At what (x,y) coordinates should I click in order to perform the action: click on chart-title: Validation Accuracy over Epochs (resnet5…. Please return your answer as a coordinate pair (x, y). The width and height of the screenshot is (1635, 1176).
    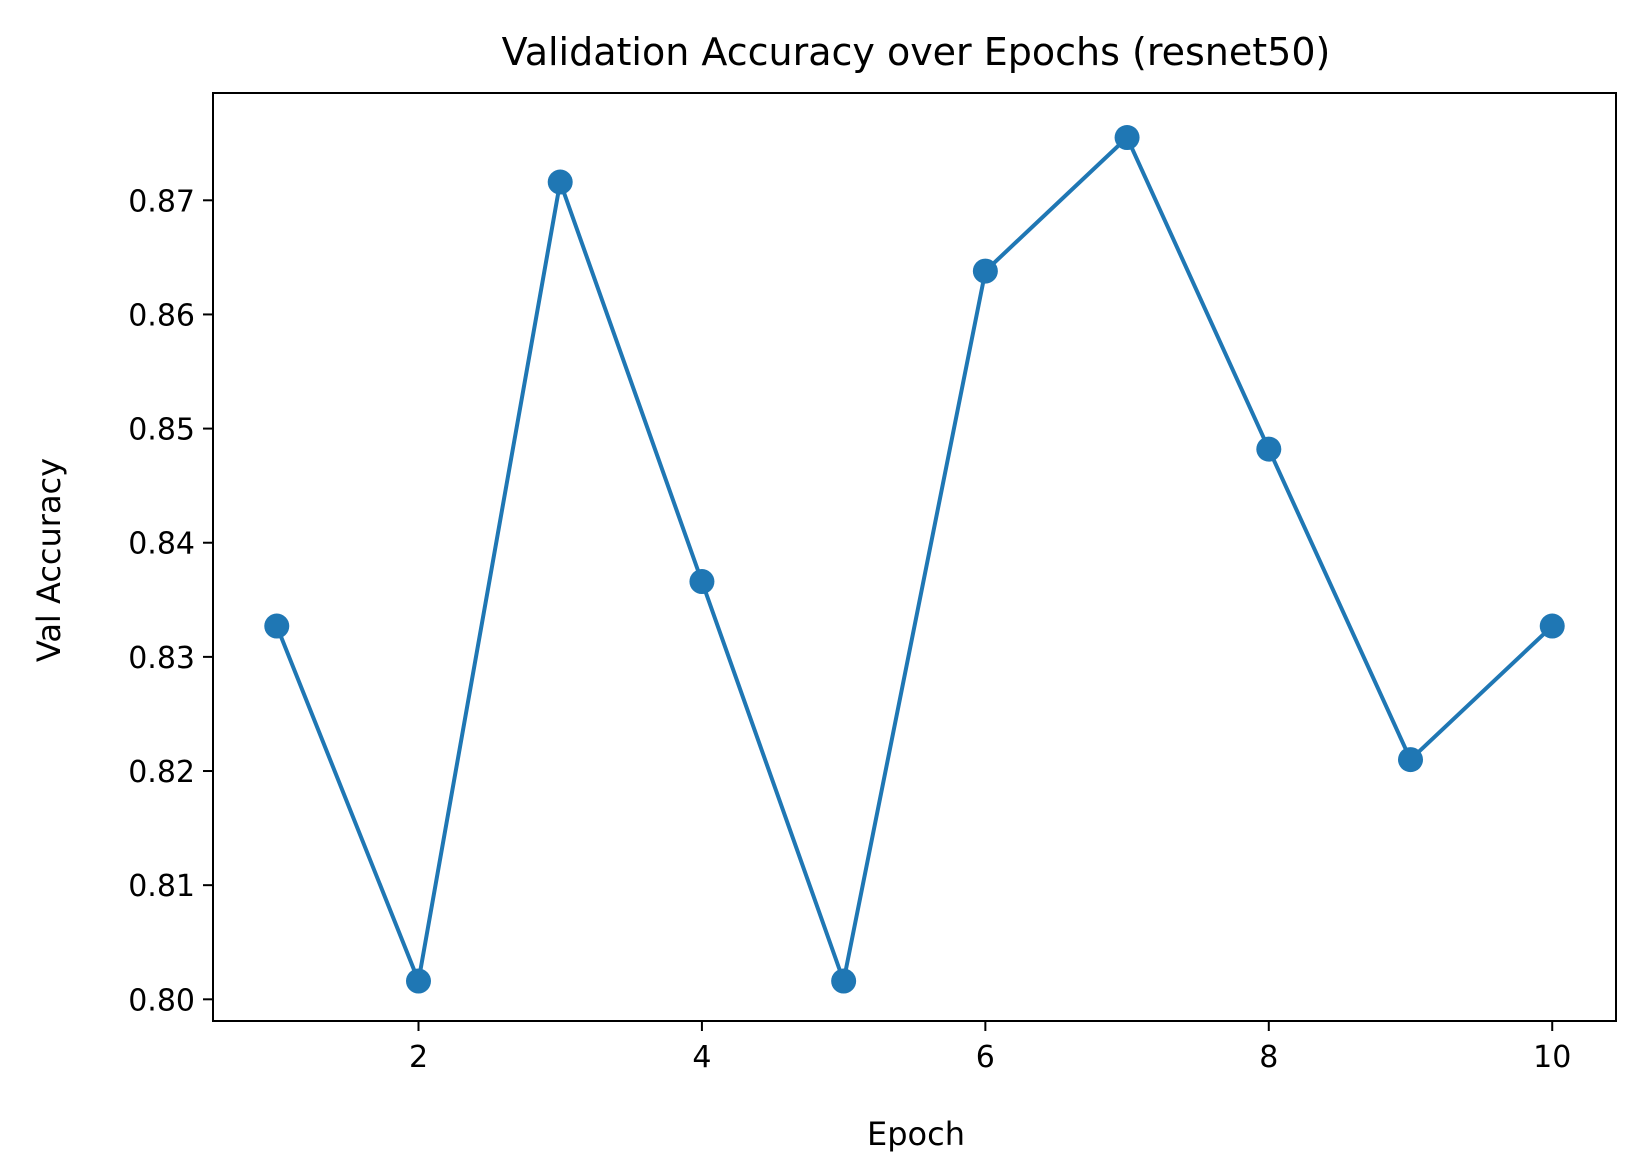
    Looking at the image, I should click on (916, 52).